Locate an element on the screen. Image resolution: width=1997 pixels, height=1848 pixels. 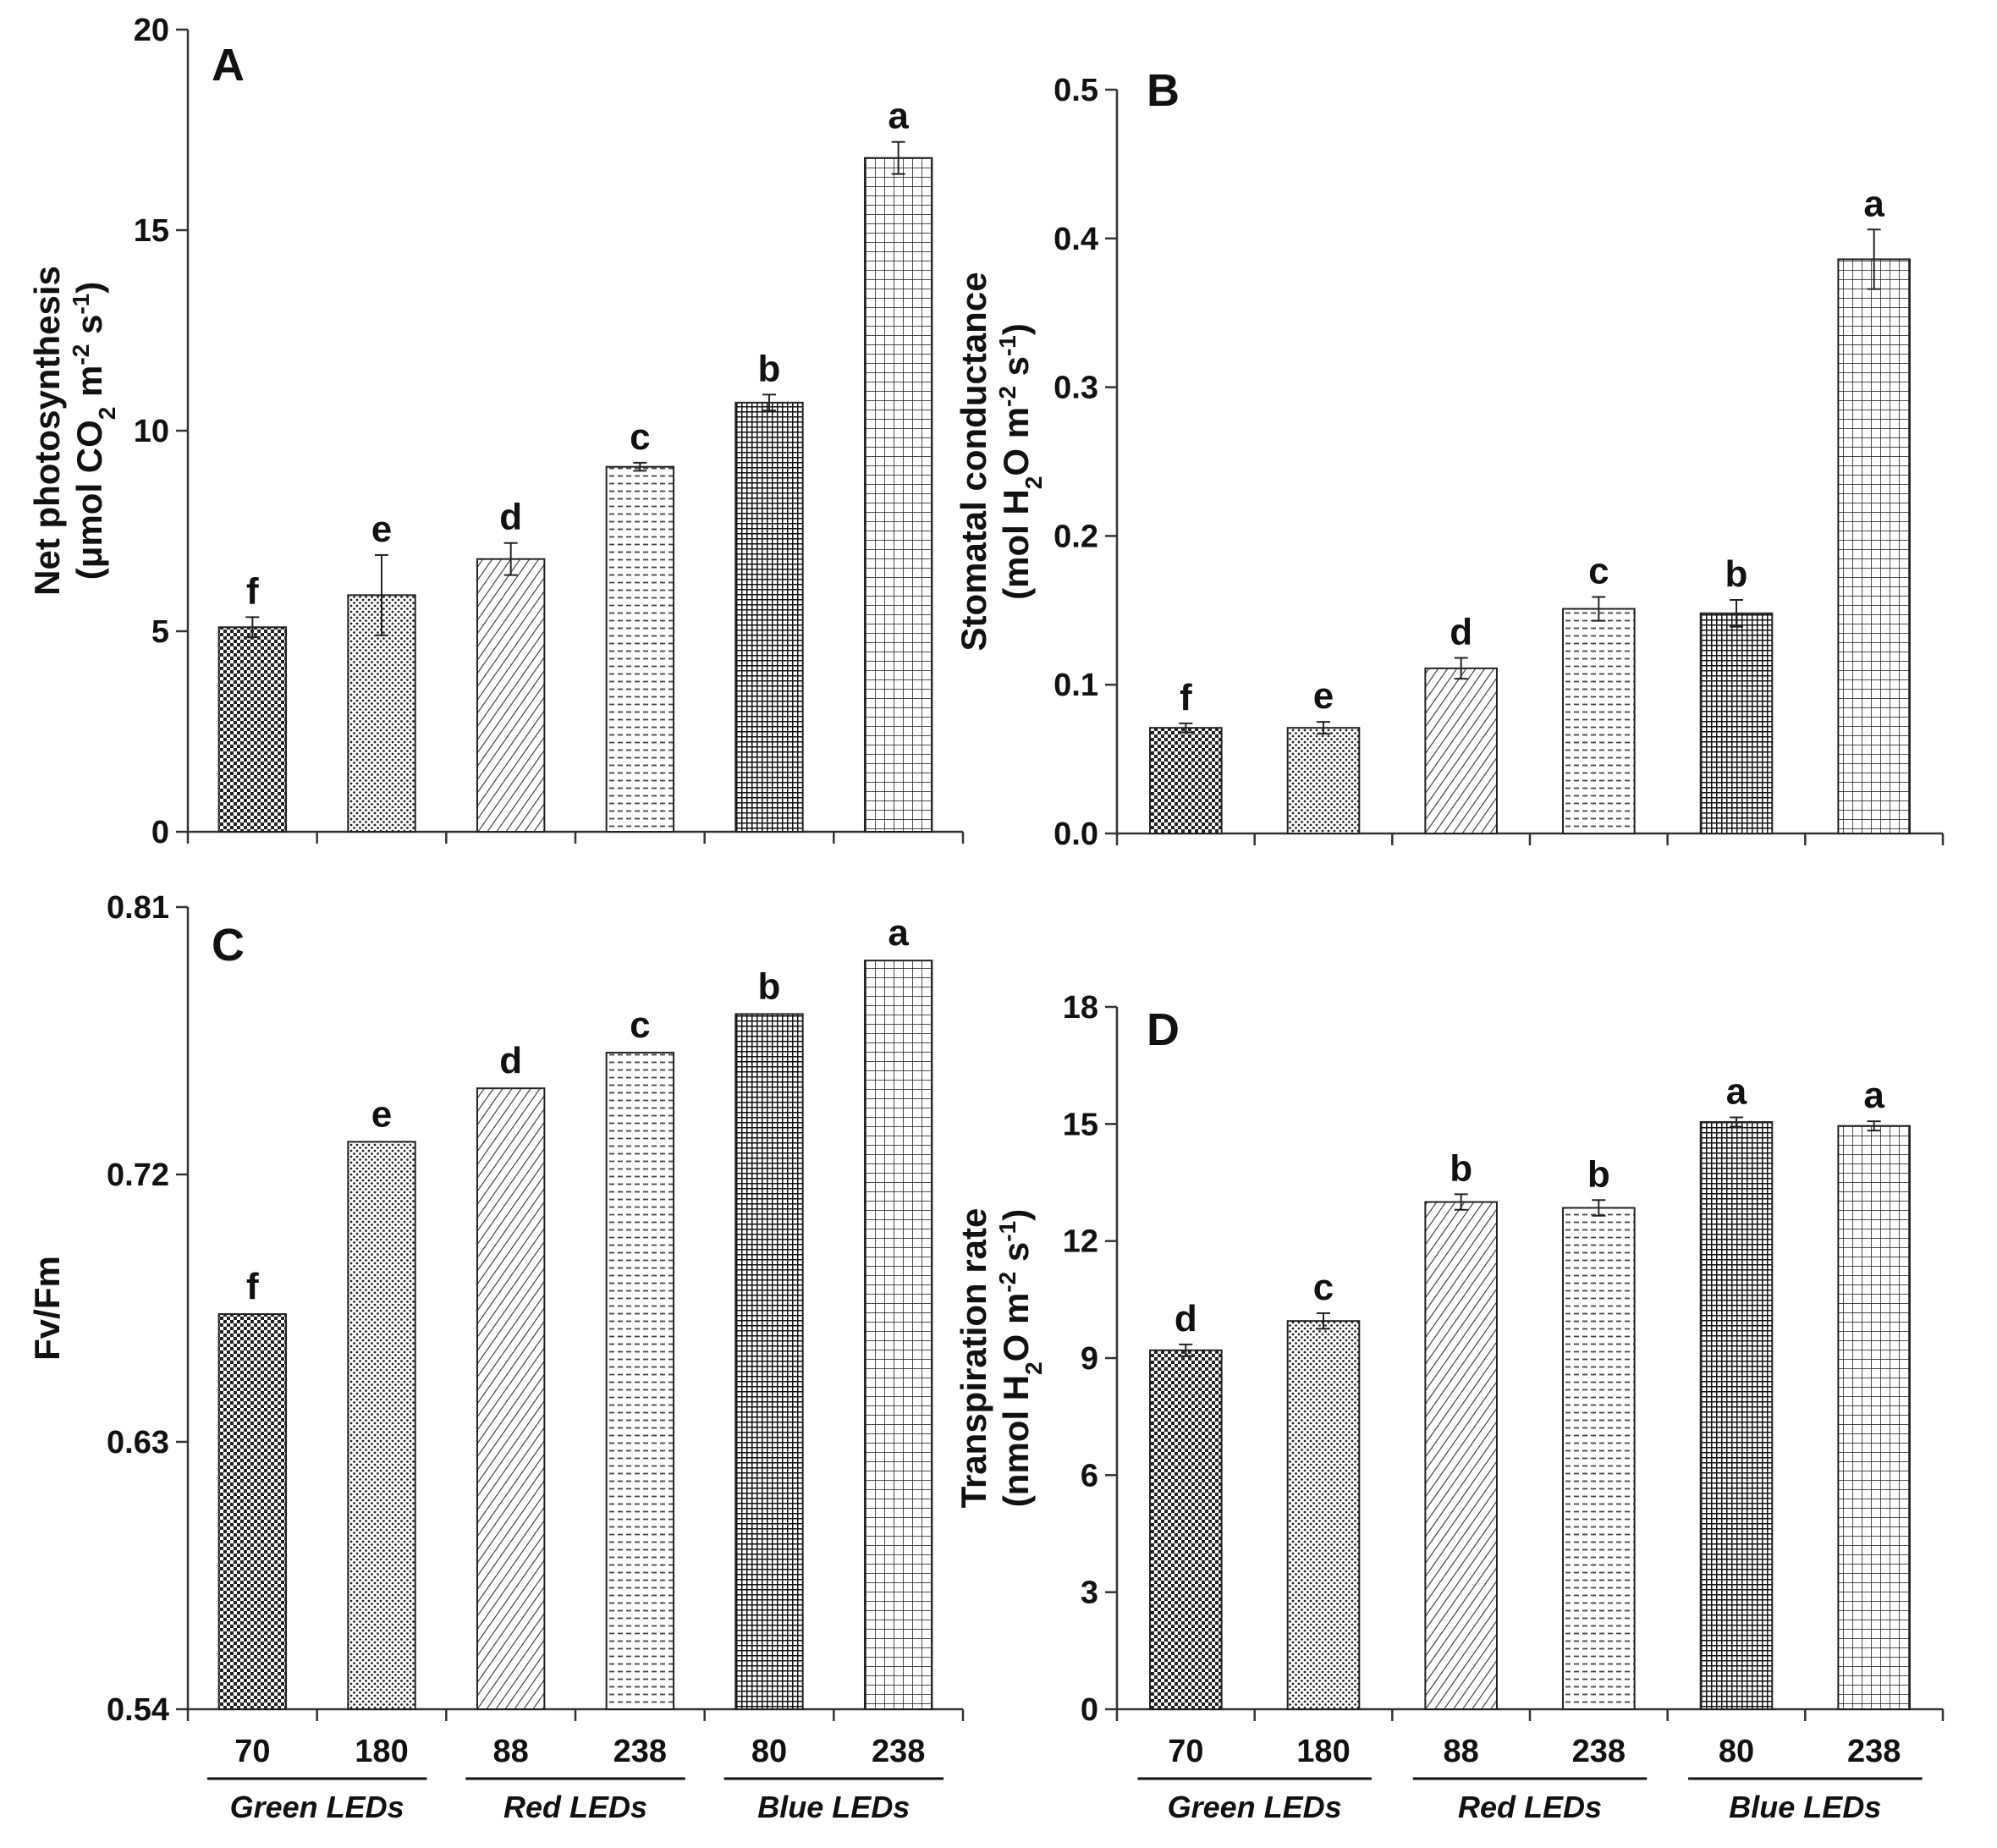
y-tick-label: 5 is located at coordinates (160, 632).